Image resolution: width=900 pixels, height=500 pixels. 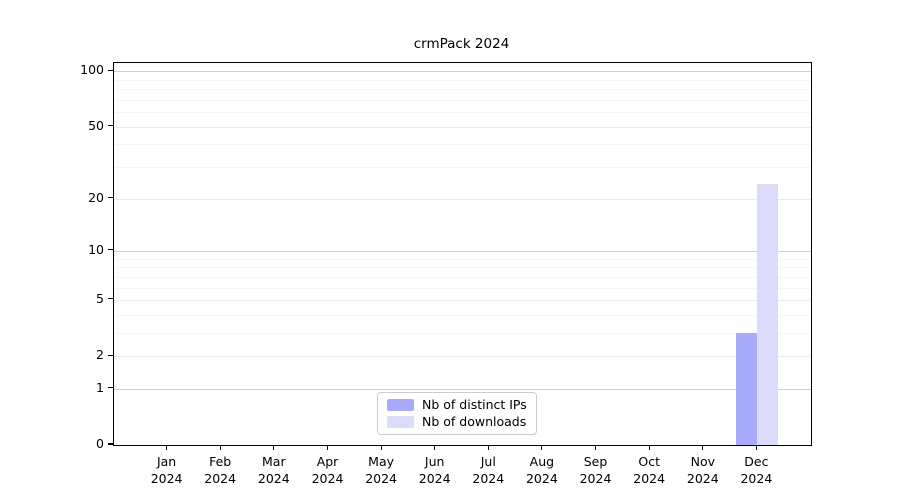 I want to click on x-axis-tick-label-dec: Dec 2024, so click(x=756, y=470).